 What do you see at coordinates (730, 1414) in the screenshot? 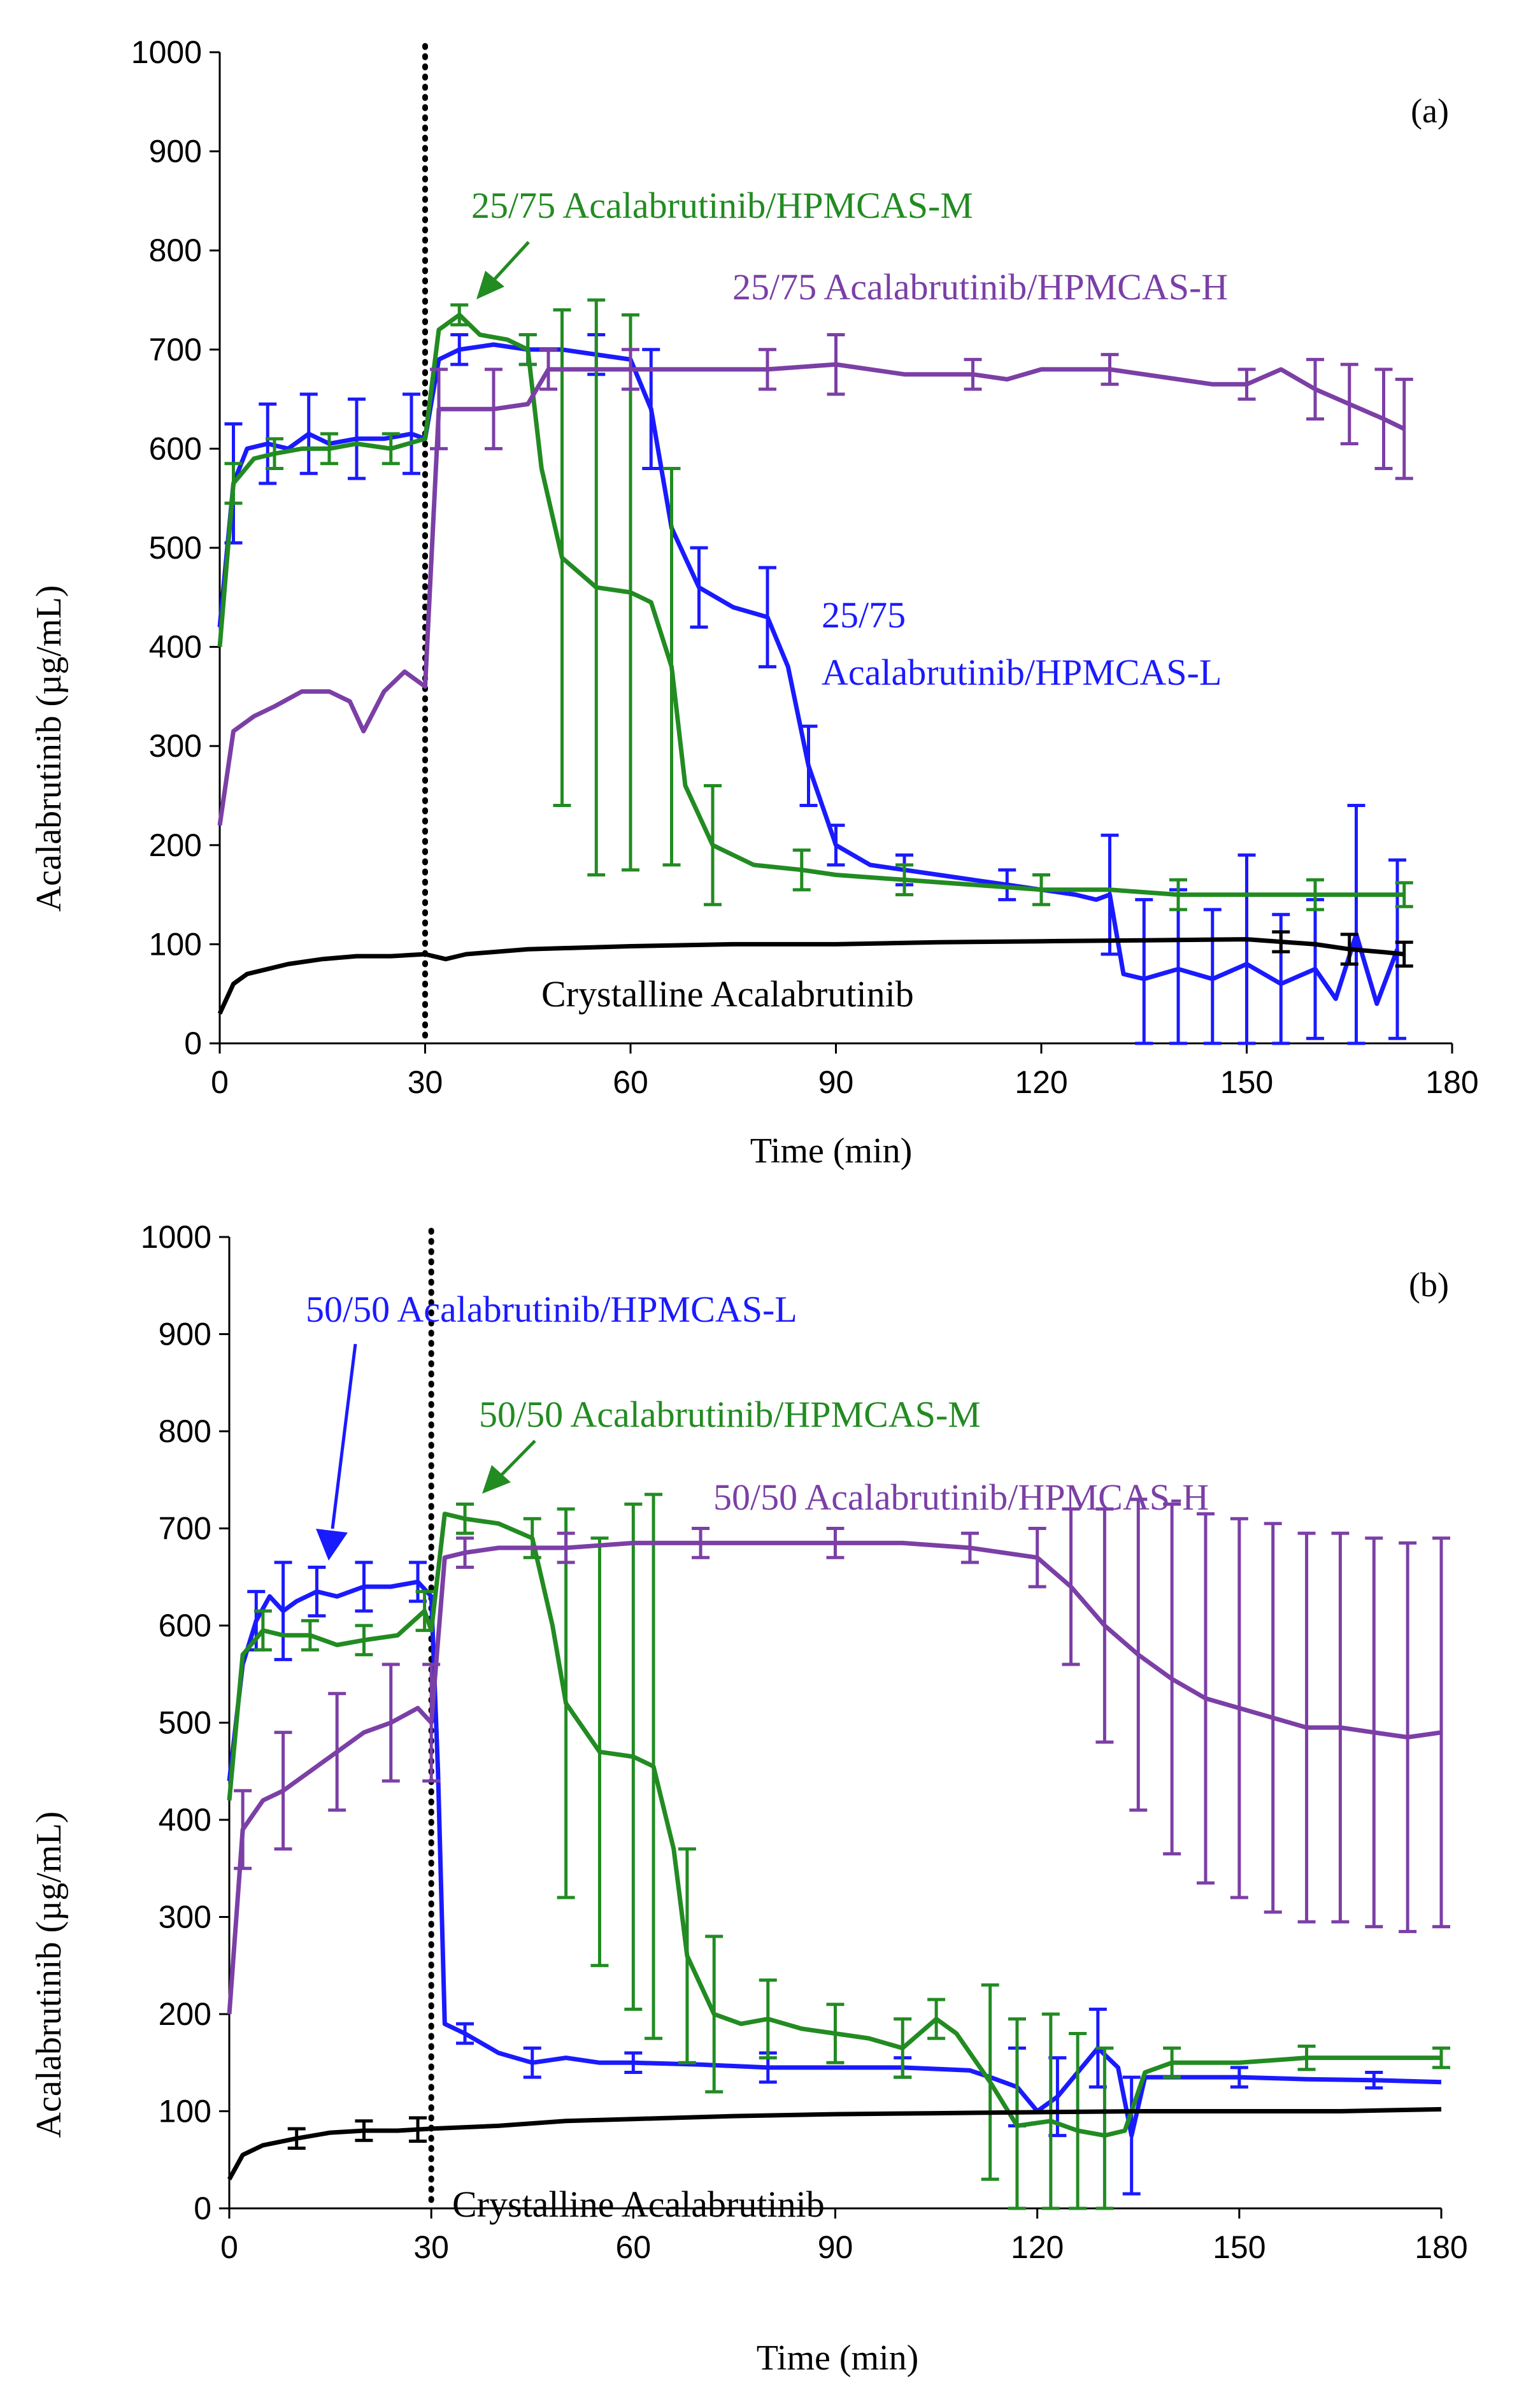
I see `annotation-50-50-hpmcas-m: 50/50 Acalabrutinib/HPMCAS-M` at bounding box center [730, 1414].